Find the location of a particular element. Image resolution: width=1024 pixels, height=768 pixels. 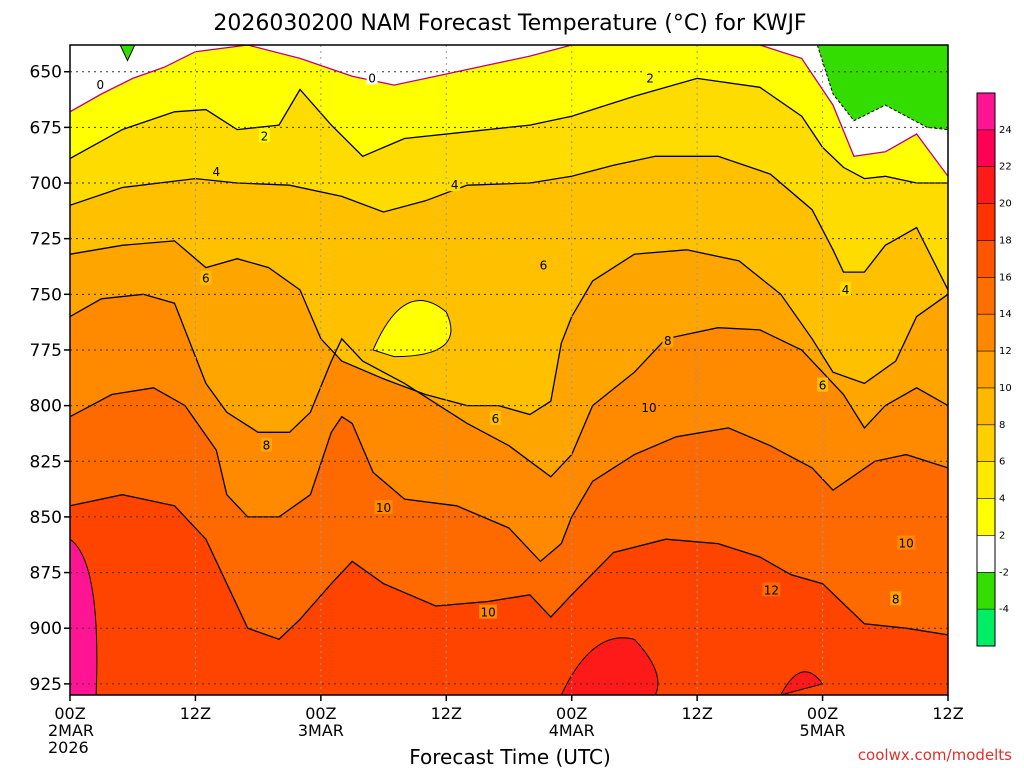

contour-label-text: 2 is located at coordinates (650, 78).